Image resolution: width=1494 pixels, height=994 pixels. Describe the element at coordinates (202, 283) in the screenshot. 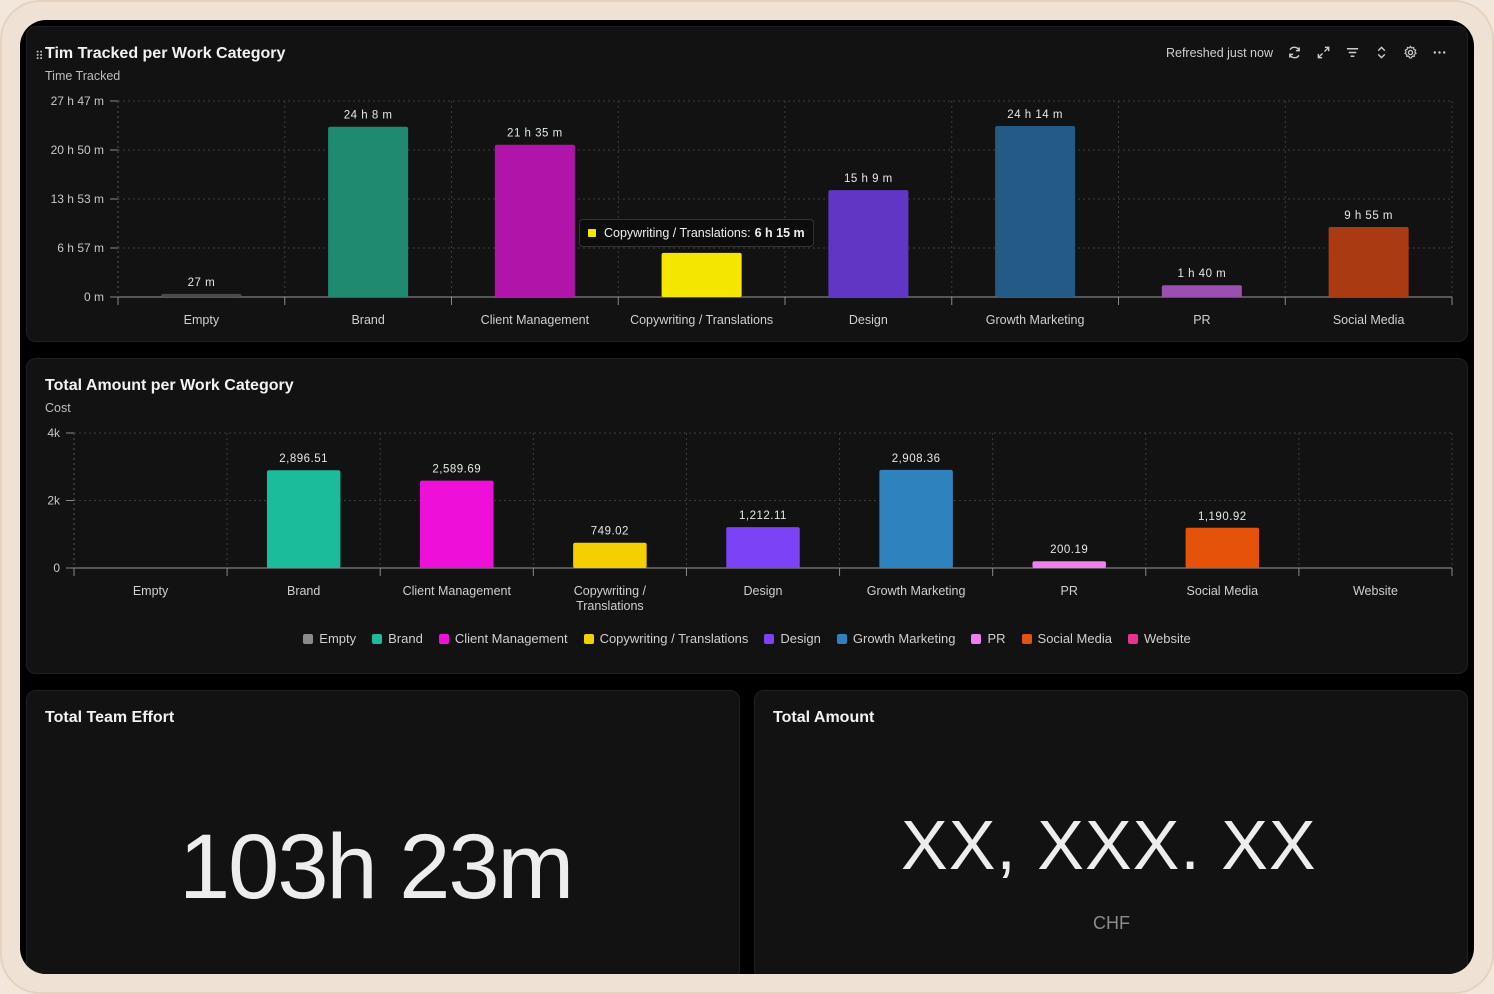

I see `chart1-data-label: 27 m` at that location.